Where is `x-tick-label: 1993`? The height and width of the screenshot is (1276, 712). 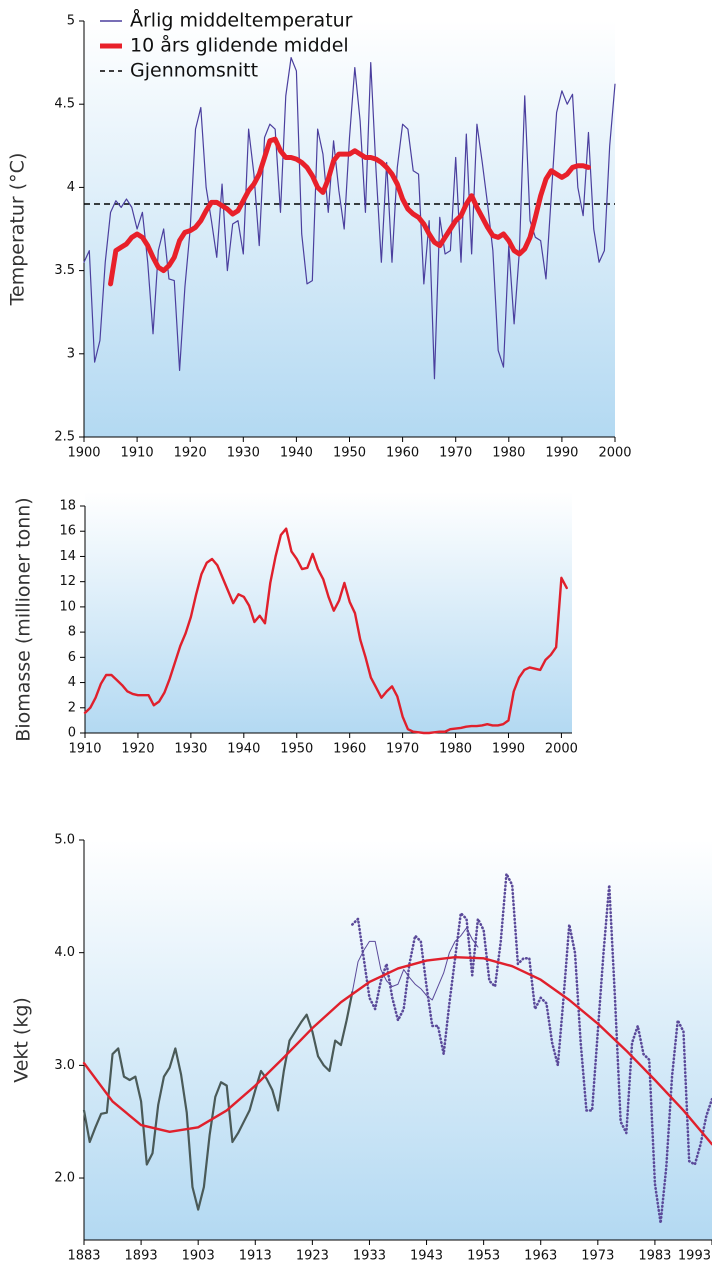
x-tick-label: 1993 is located at coordinates (694, 1256).